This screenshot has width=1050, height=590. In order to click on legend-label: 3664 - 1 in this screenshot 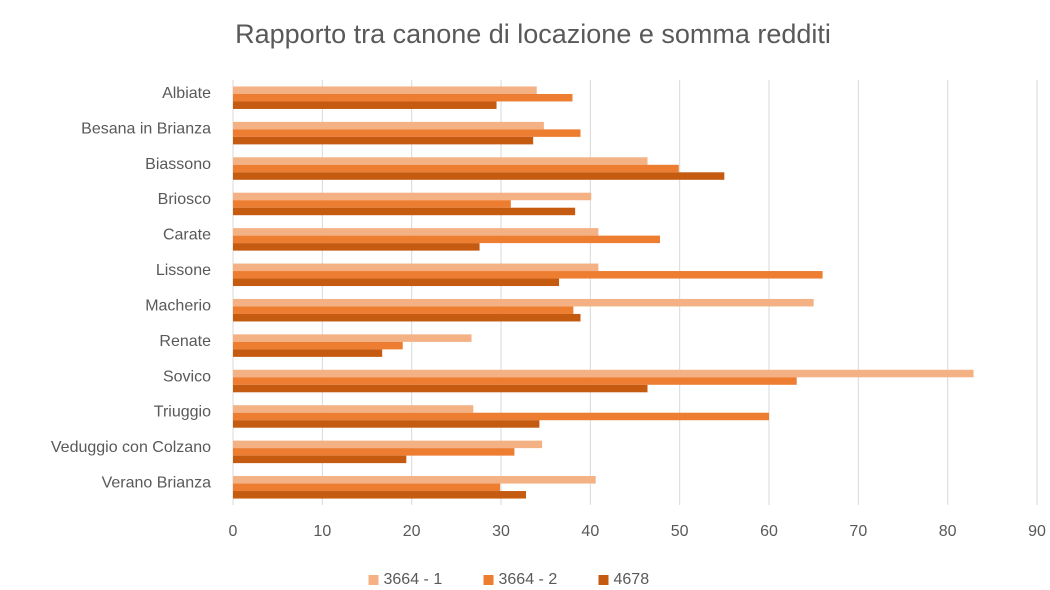, I will do `click(413, 579)`.